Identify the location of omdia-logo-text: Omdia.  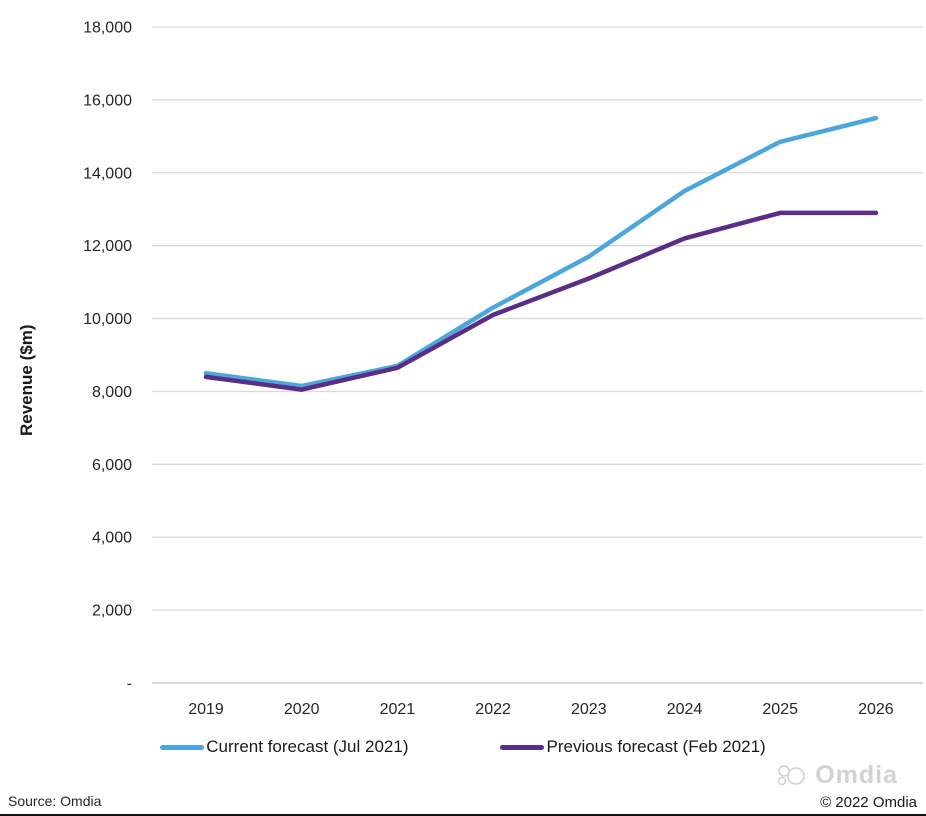
(856, 775).